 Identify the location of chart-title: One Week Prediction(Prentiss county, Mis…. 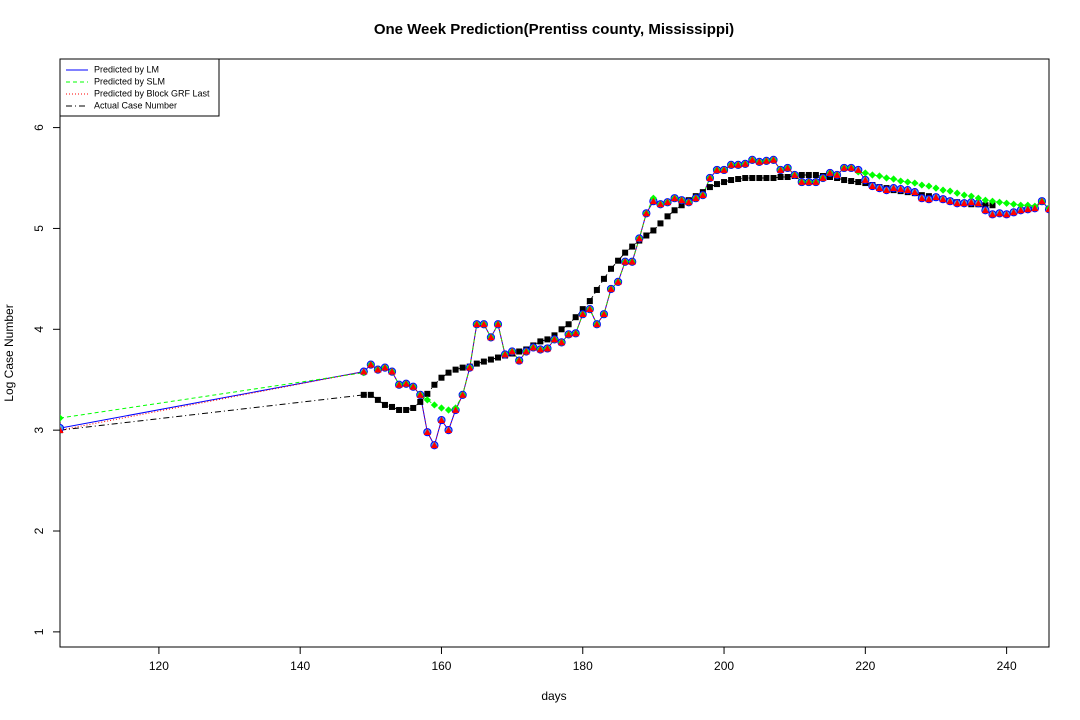
(554, 29).